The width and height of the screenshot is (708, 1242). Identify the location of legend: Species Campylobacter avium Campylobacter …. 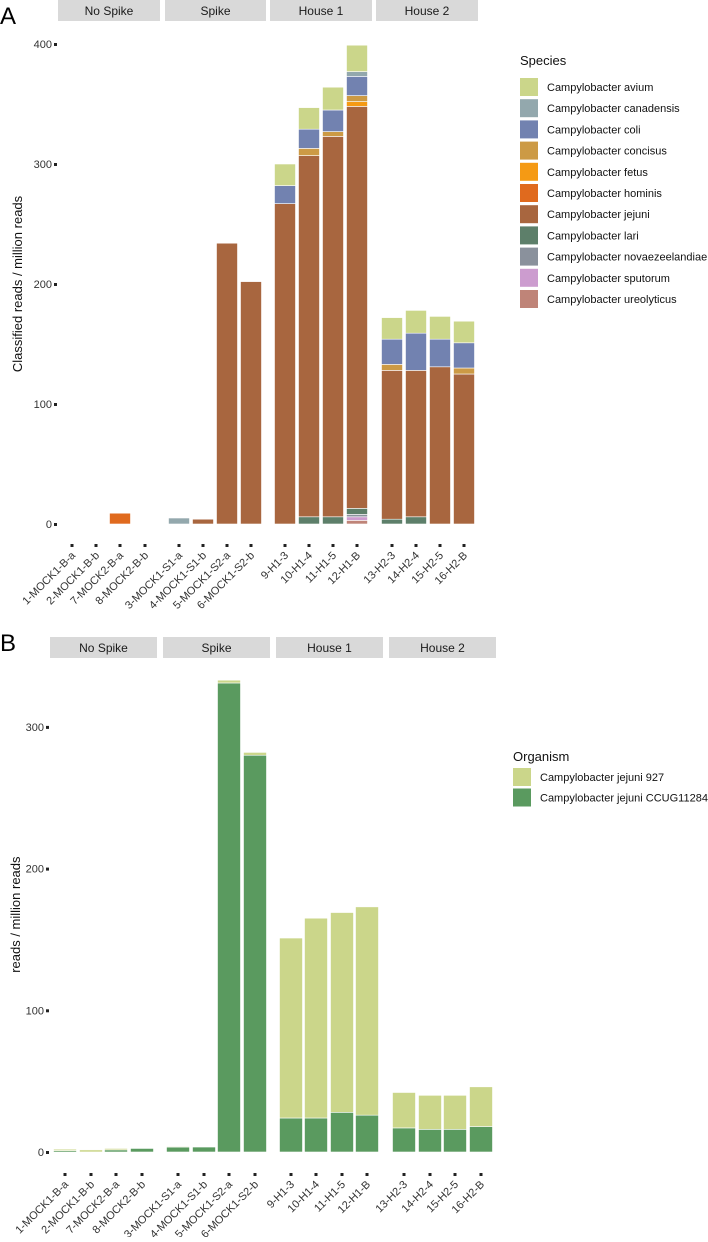
(613, 180).